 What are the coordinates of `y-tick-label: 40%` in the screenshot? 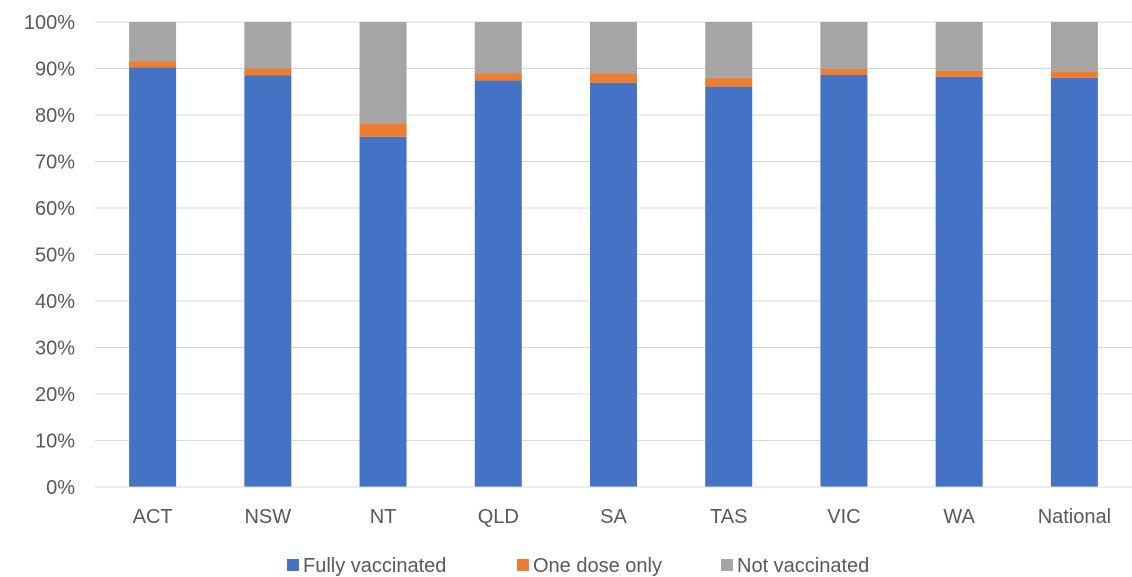 It's located at (55, 302).